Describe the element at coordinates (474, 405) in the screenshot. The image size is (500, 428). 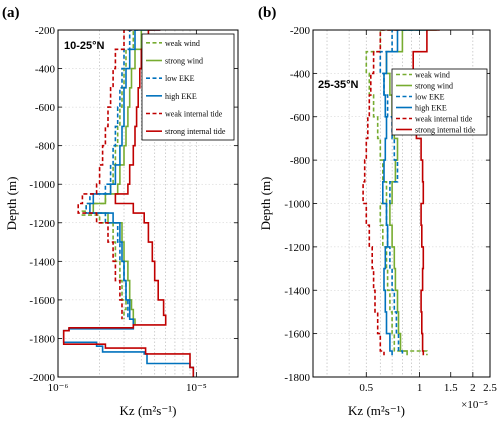
I see `x-multiplier-label: ×10⁻⁵` at that location.